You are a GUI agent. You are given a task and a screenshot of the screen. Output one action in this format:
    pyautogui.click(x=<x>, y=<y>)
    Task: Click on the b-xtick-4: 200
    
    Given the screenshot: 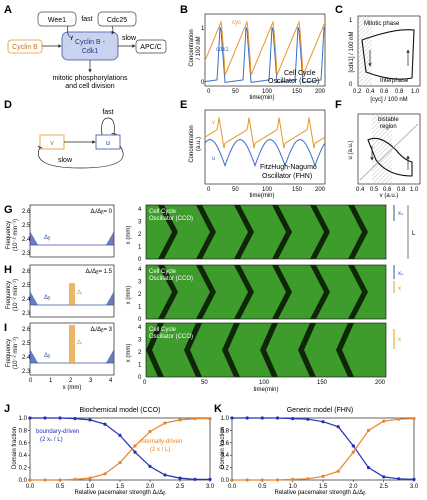 What is the action you would take?
    pyautogui.click(x=320, y=92)
    